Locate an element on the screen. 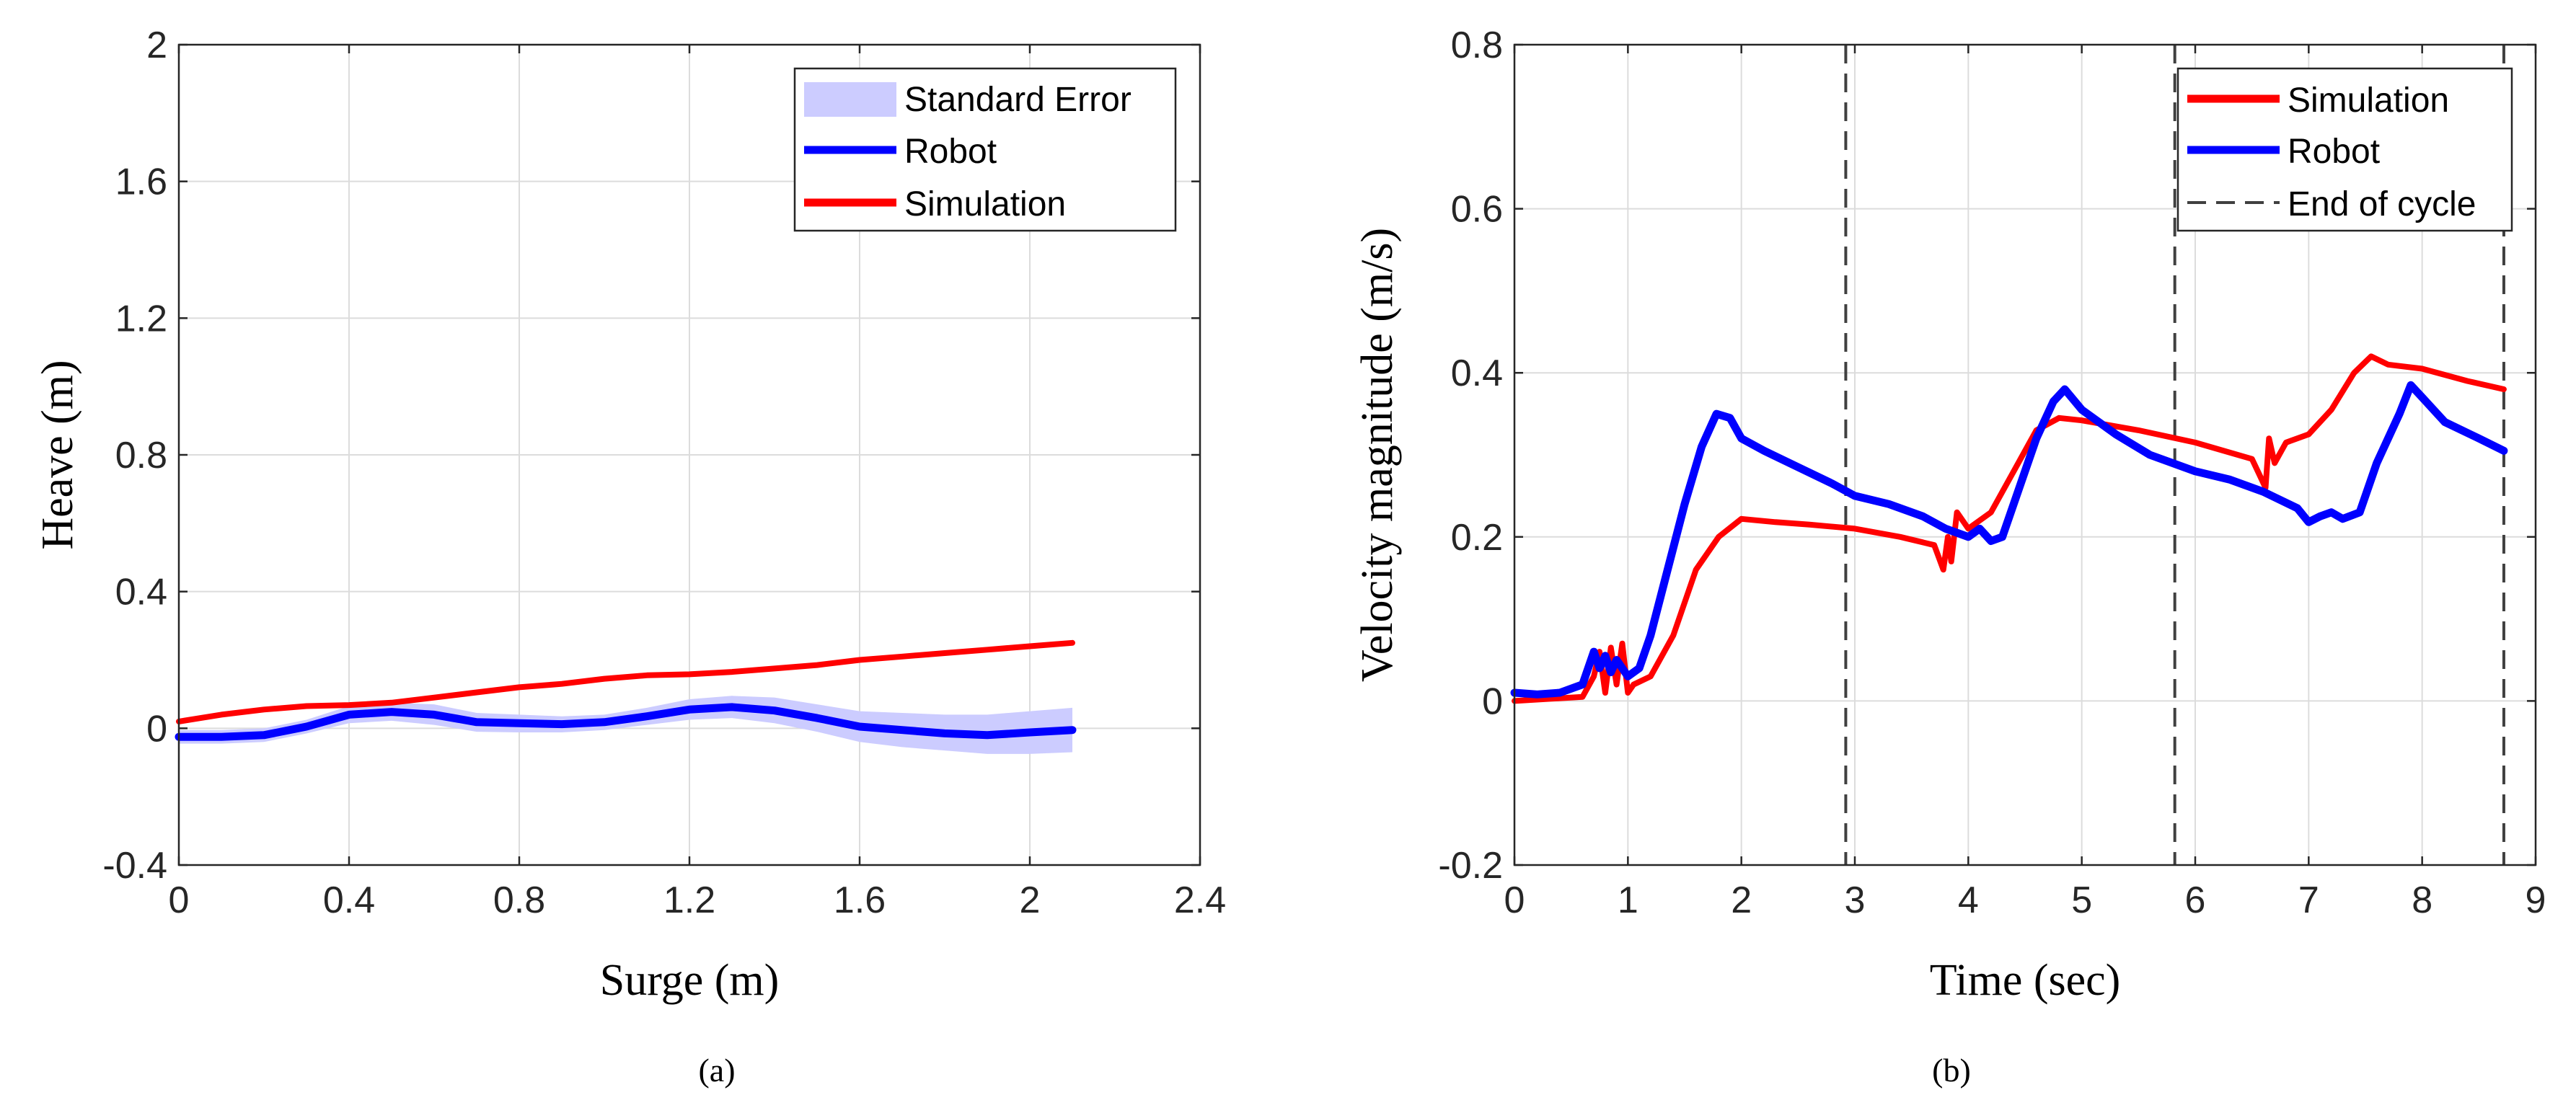  panel-b-x-tick-label: 2 is located at coordinates (1741, 900).